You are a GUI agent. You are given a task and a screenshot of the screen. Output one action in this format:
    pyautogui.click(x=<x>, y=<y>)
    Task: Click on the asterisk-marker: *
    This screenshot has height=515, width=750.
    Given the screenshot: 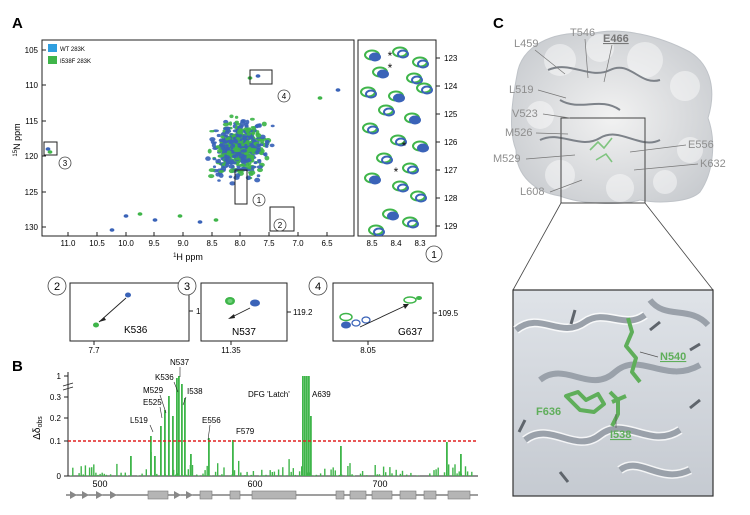 What is the action you would take?
    pyautogui.click(x=404, y=146)
    